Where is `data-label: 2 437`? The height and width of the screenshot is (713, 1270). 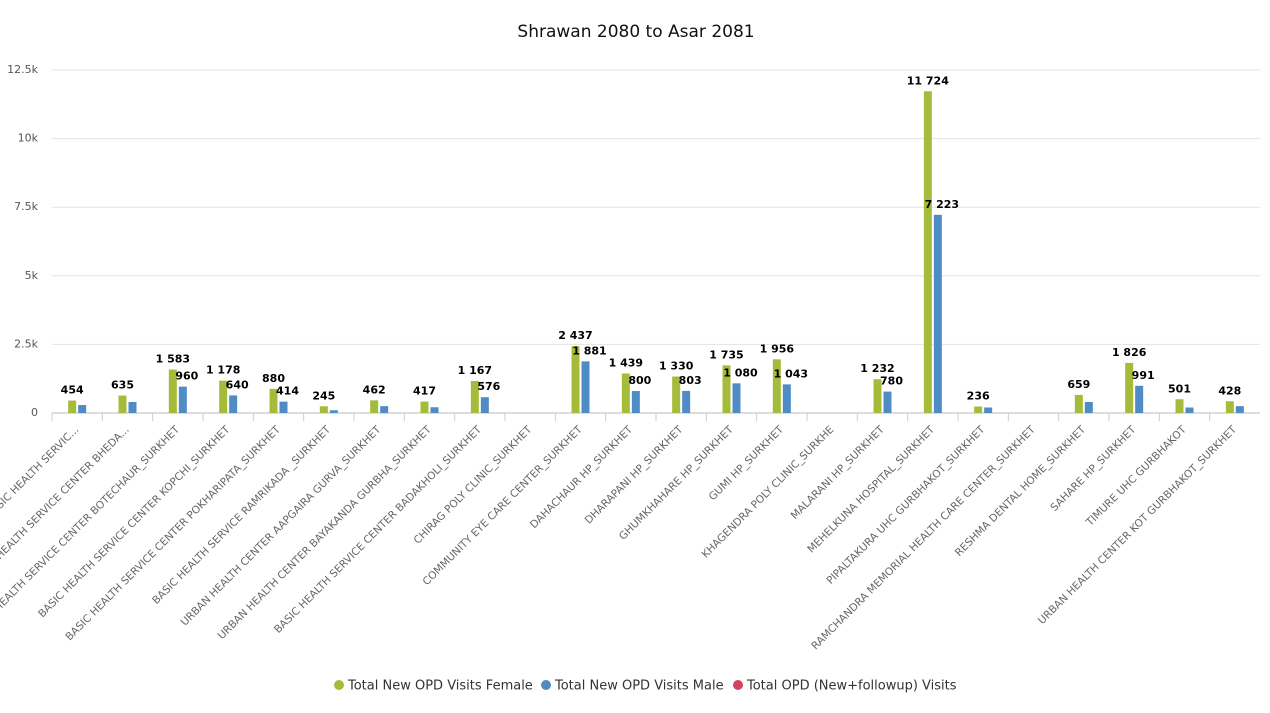 data-label: 2 437 is located at coordinates (575, 335).